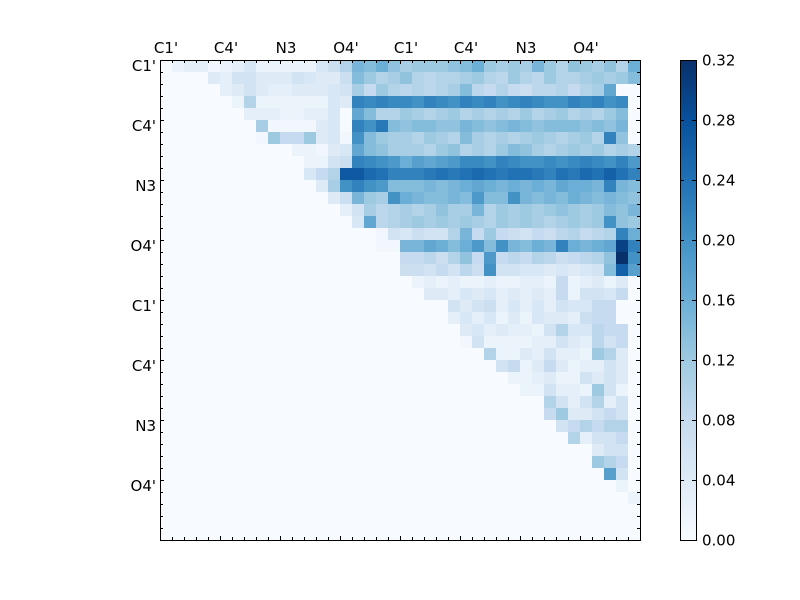 Image resolution: width=800 pixels, height=600 pixels. I want to click on colorbar-tick-label: 0.28, so click(718, 121).